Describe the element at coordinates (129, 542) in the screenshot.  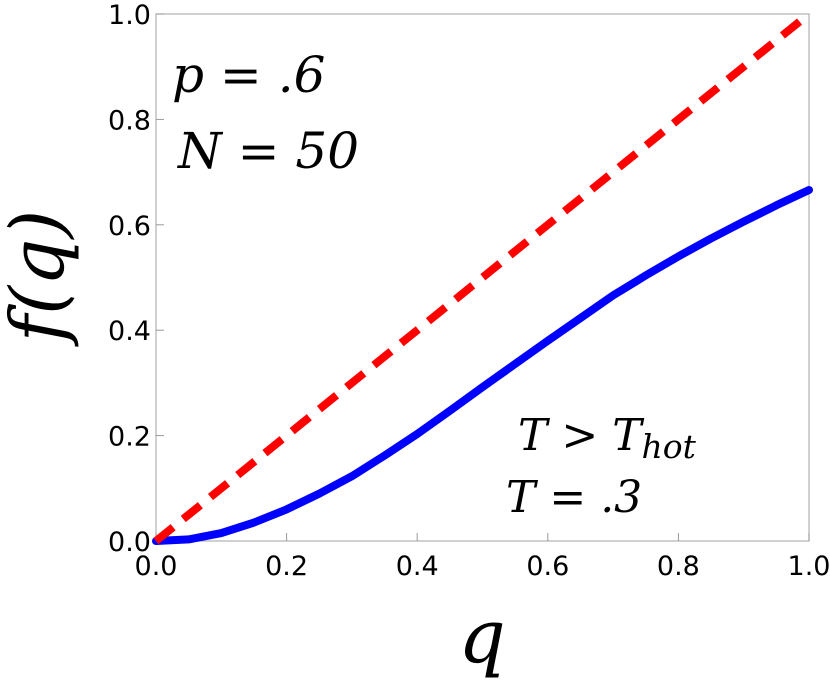
I see `y-tick-label: 0.0` at that location.